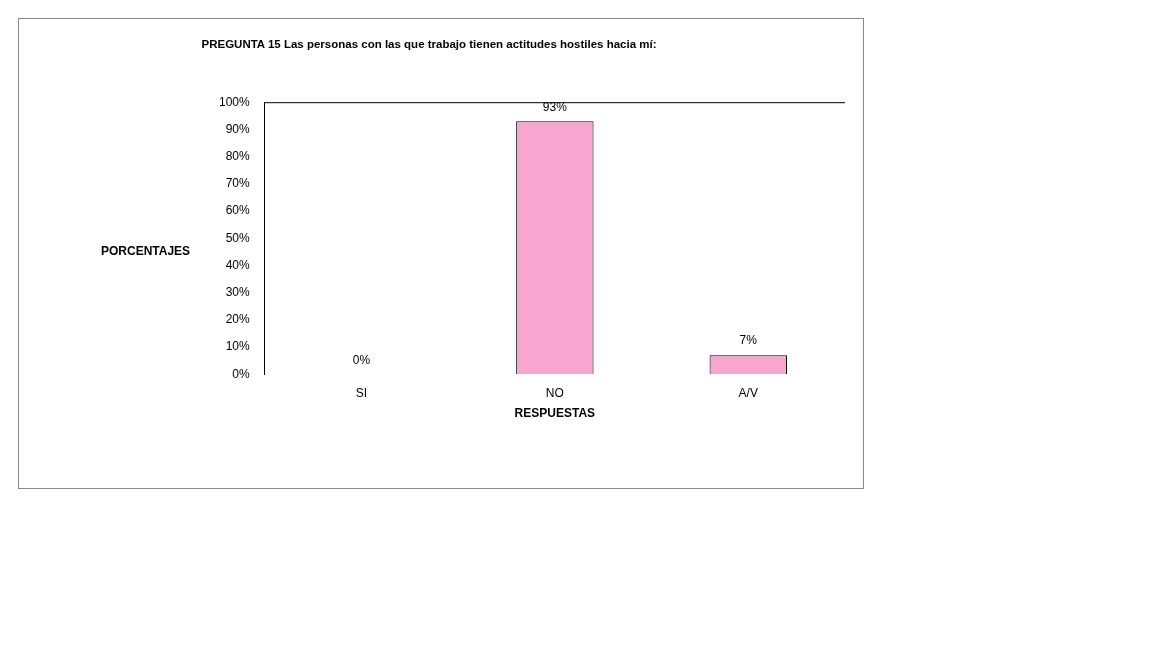 Image resolution: width=1155 pixels, height=652 pixels. I want to click on x-tick-label: NO, so click(554, 392).